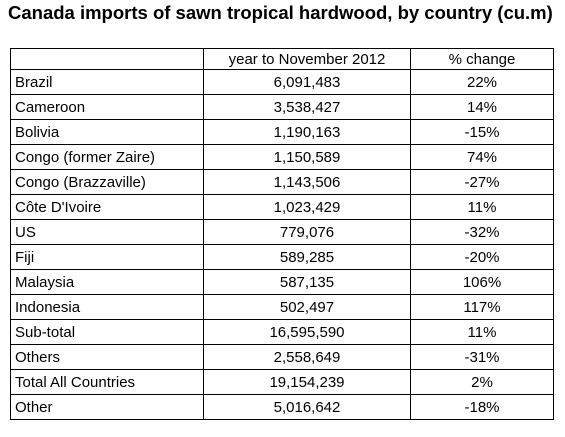  I want to click on table-row: Indonesia 502,497 117%, so click(282, 307).